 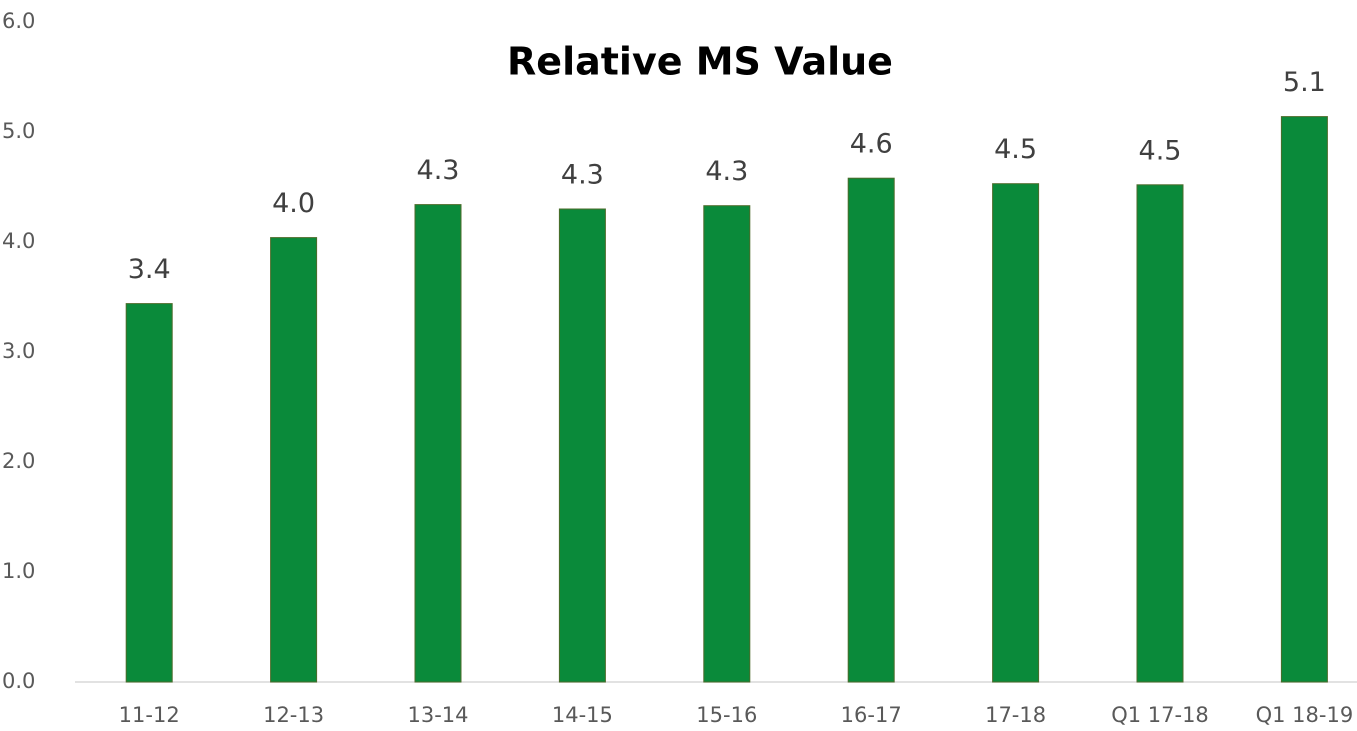 I want to click on x-tick-label: Q1 17-18, so click(x=1160, y=715).